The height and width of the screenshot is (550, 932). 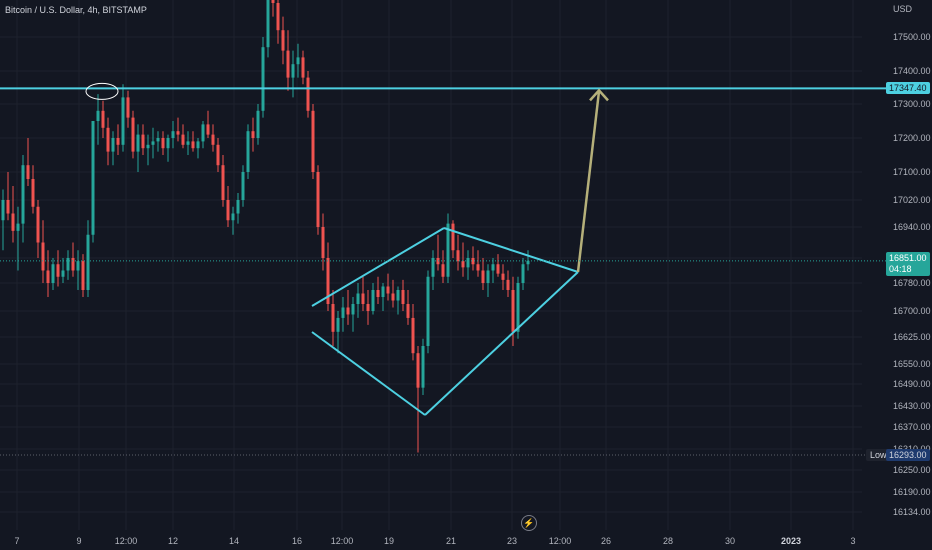 What do you see at coordinates (512, 541) in the screenshot?
I see `time-tick-label: 23` at bounding box center [512, 541].